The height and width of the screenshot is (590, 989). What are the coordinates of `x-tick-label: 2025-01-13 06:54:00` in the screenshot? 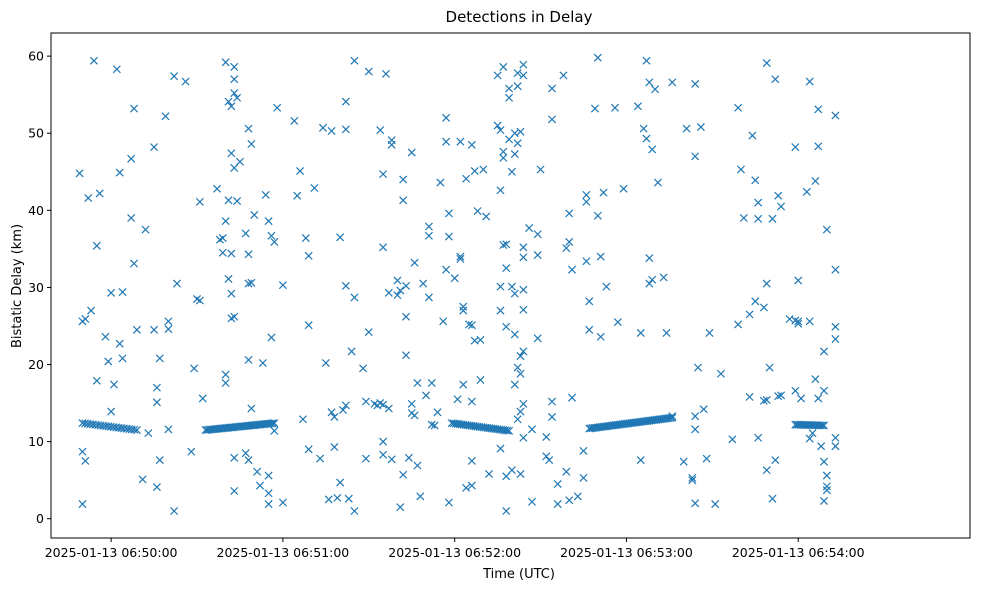 It's located at (798, 552).